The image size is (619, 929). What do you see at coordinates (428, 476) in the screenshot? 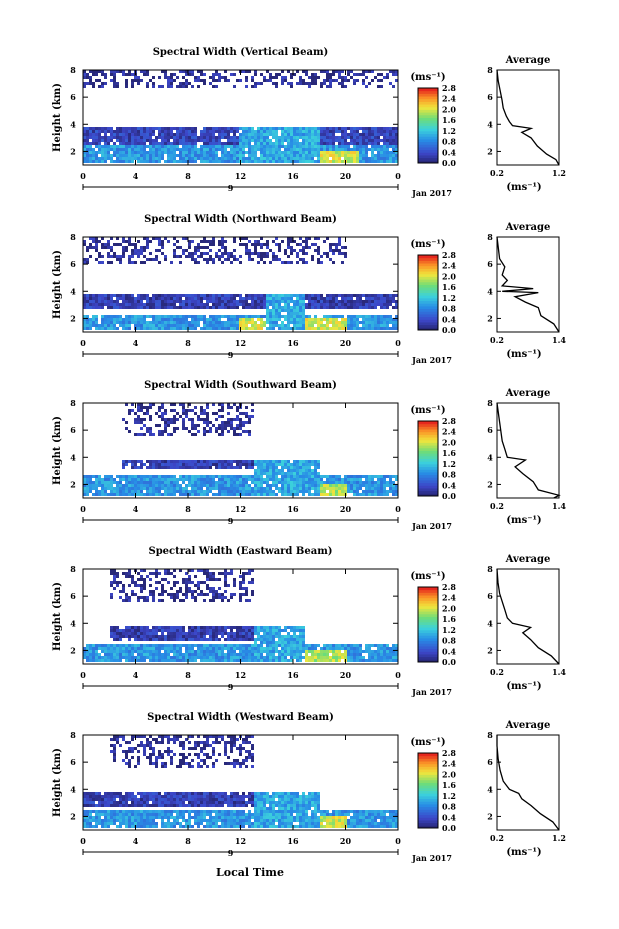
I see `colorbar-band` at bounding box center [428, 476].